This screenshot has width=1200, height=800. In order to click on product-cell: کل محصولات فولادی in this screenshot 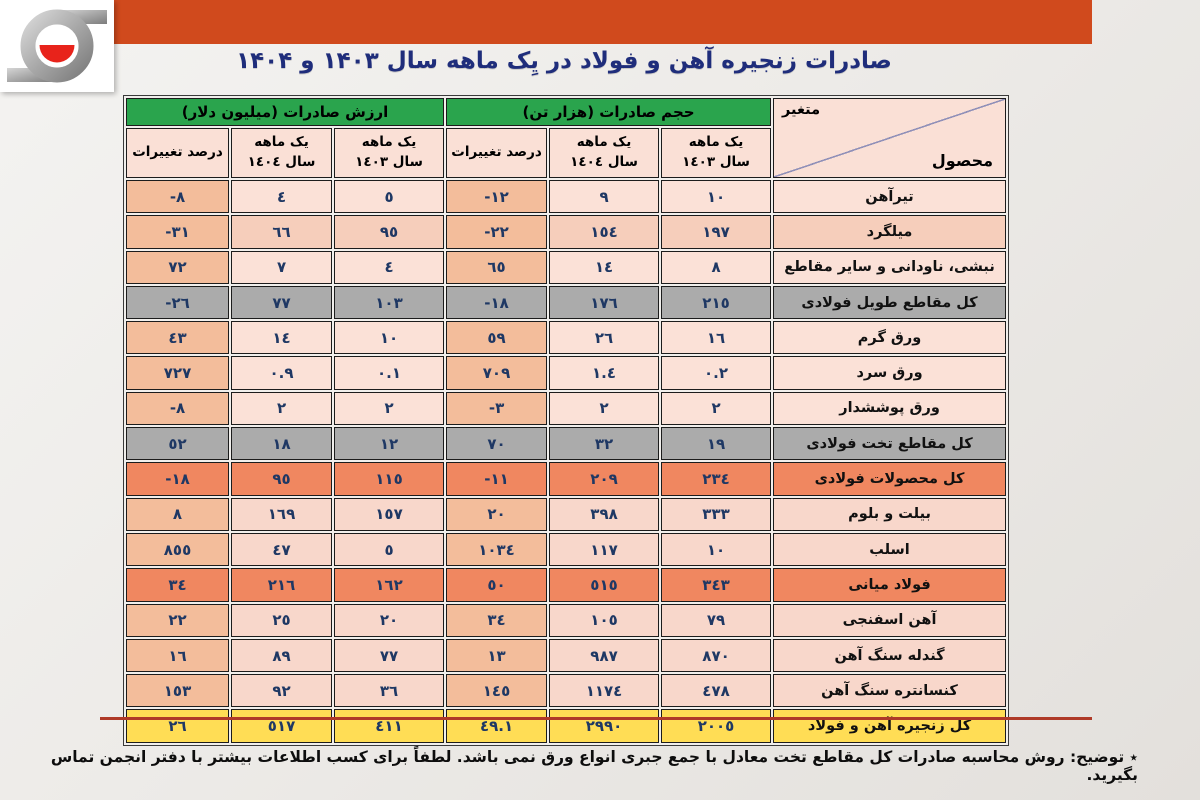, I will do `click(890, 479)`.